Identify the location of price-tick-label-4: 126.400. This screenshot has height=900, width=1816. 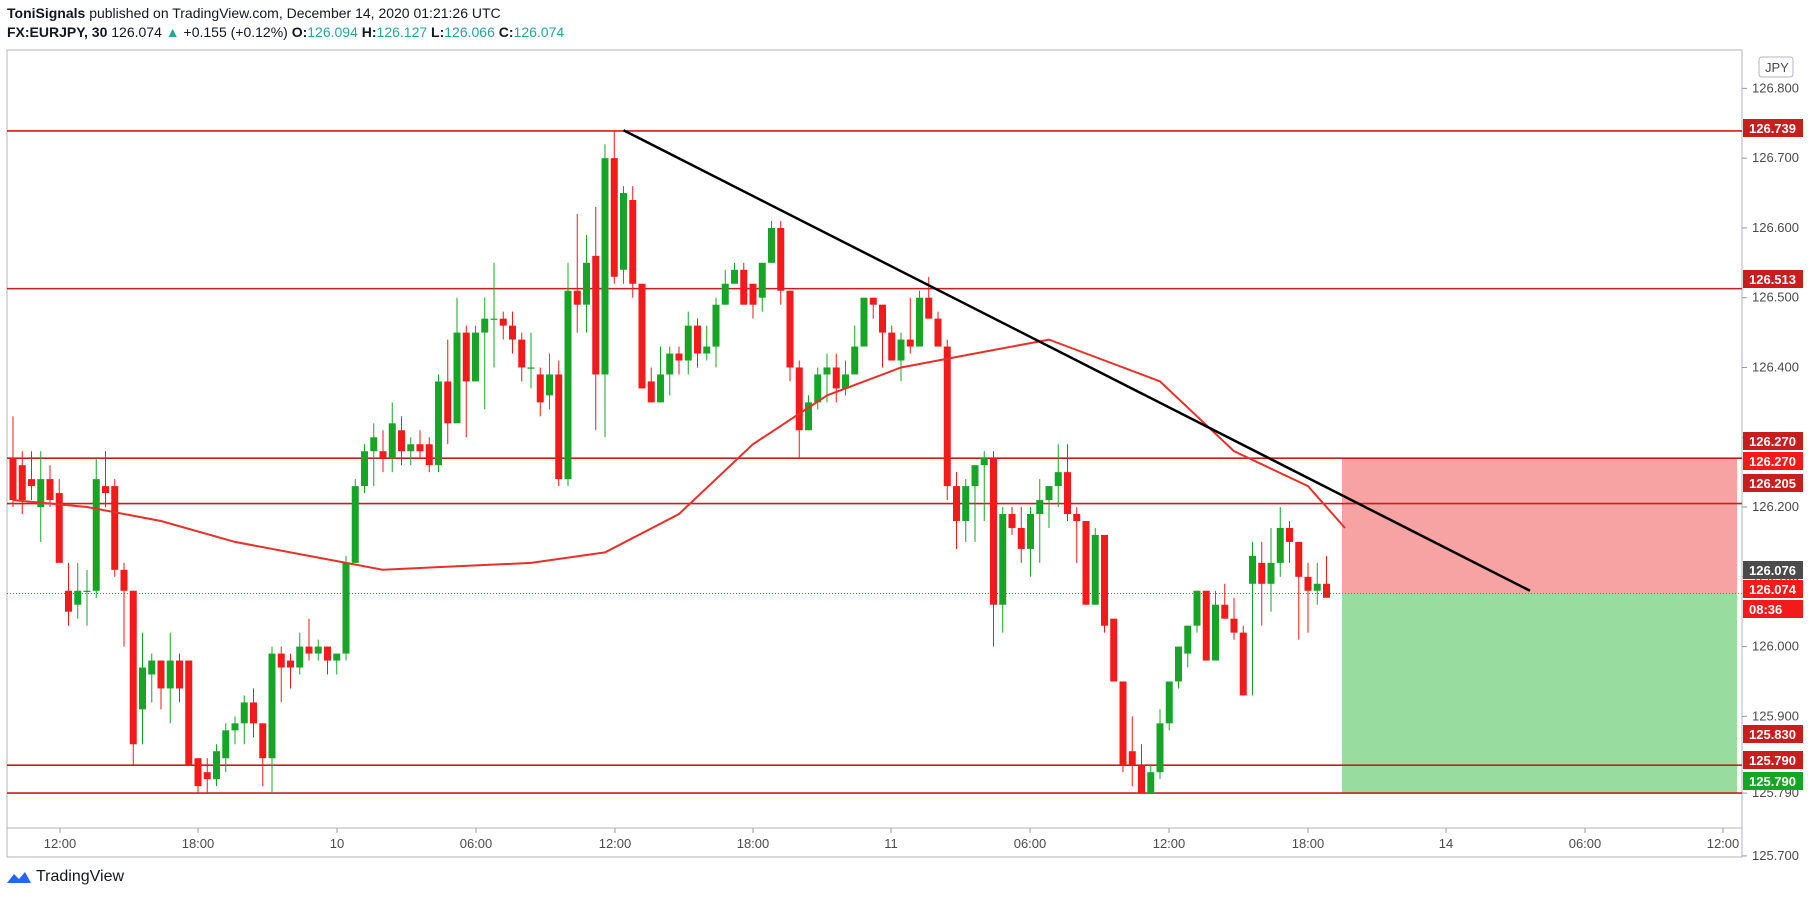
(1775, 366).